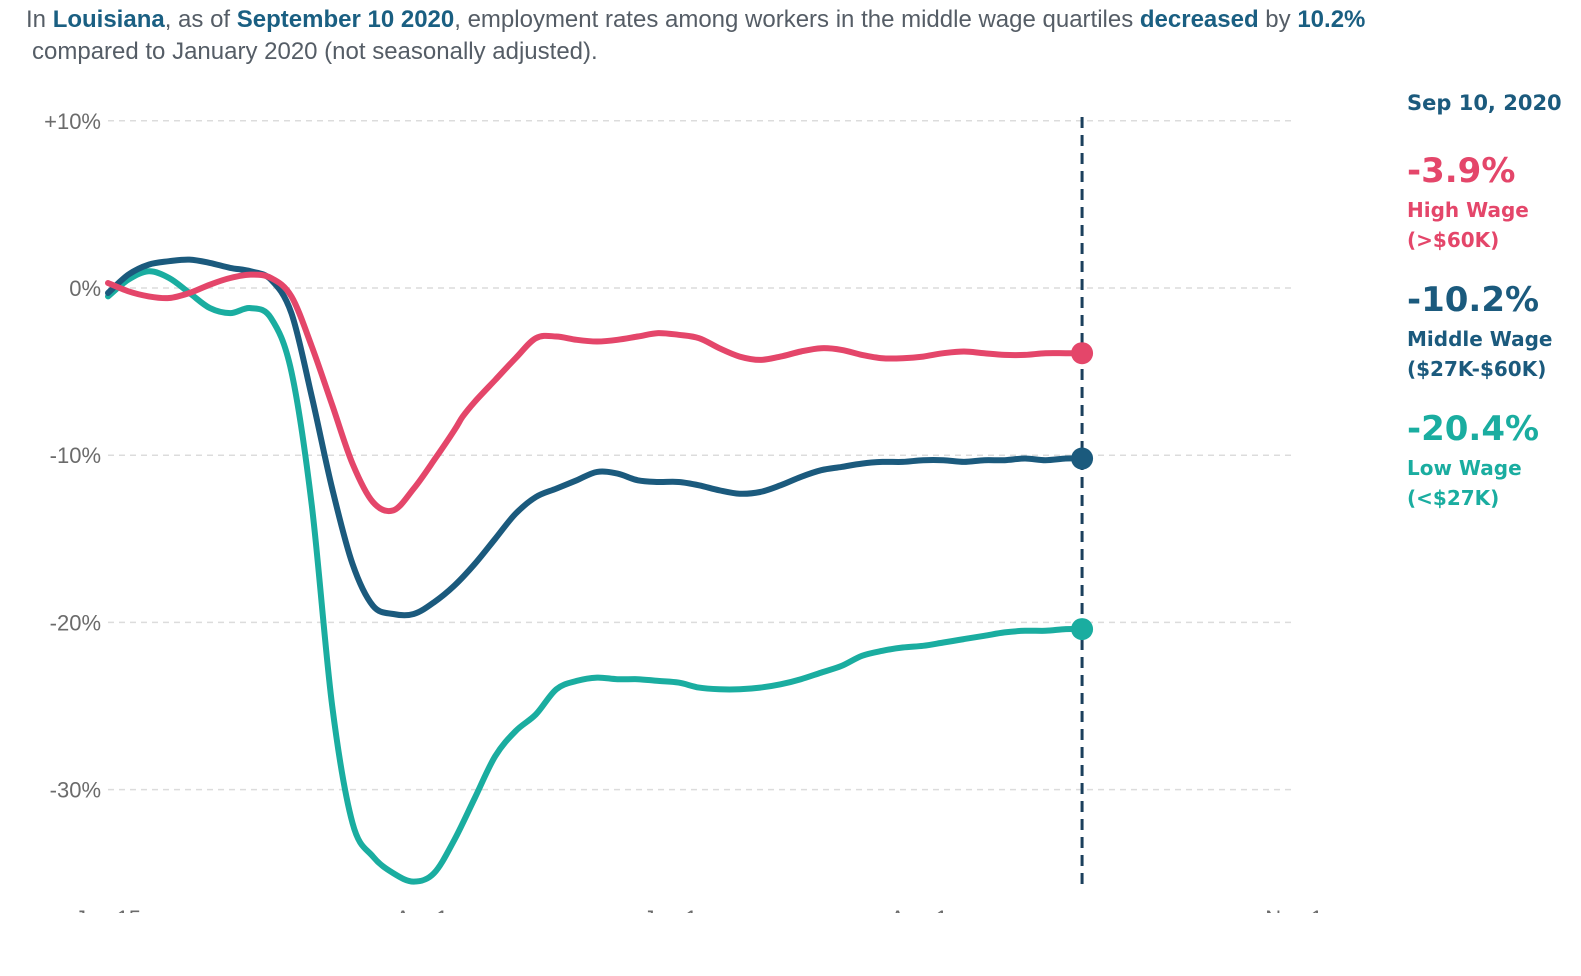  Describe the element at coordinates (671, 918) in the screenshot. I see `x-tick-label: Jun 1` at that location.